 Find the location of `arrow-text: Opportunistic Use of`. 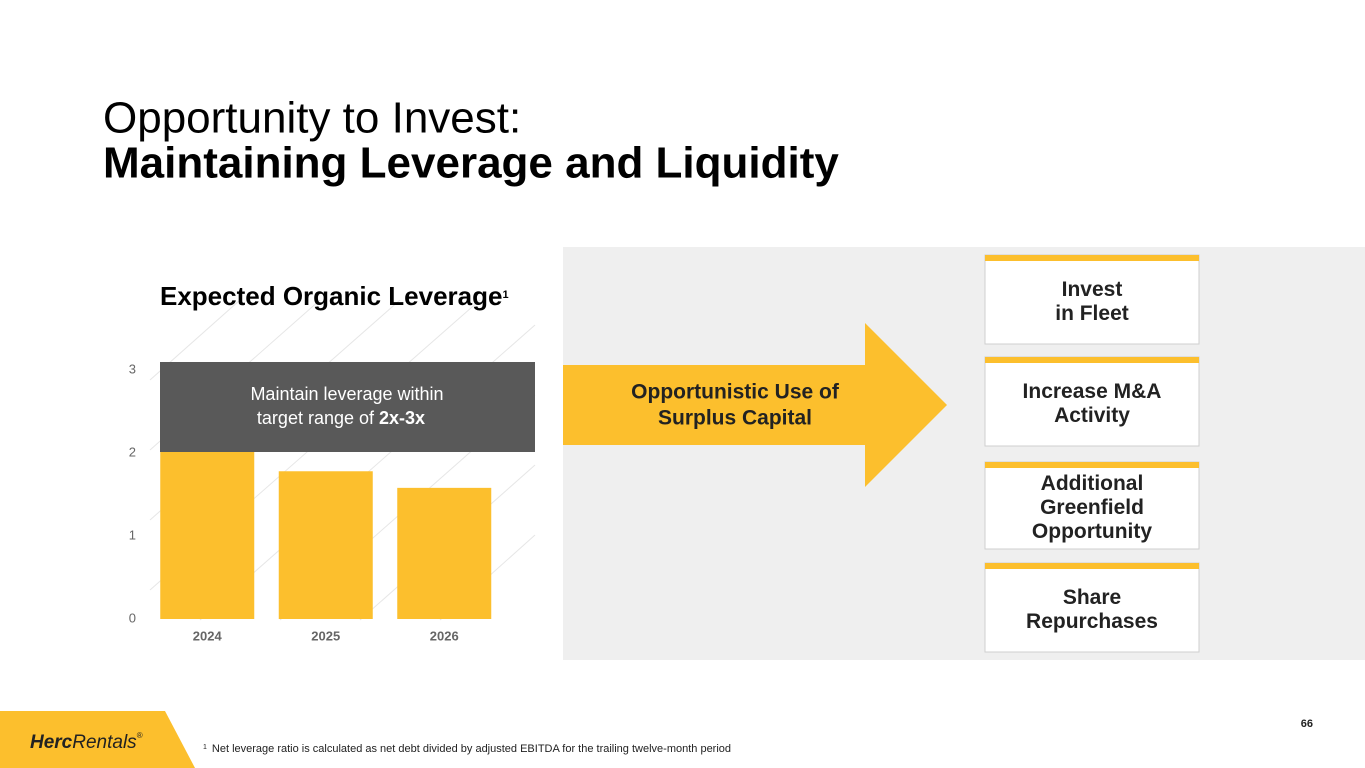

arrow-text: Opportunistic Use of is located at coordinates (735, 392).